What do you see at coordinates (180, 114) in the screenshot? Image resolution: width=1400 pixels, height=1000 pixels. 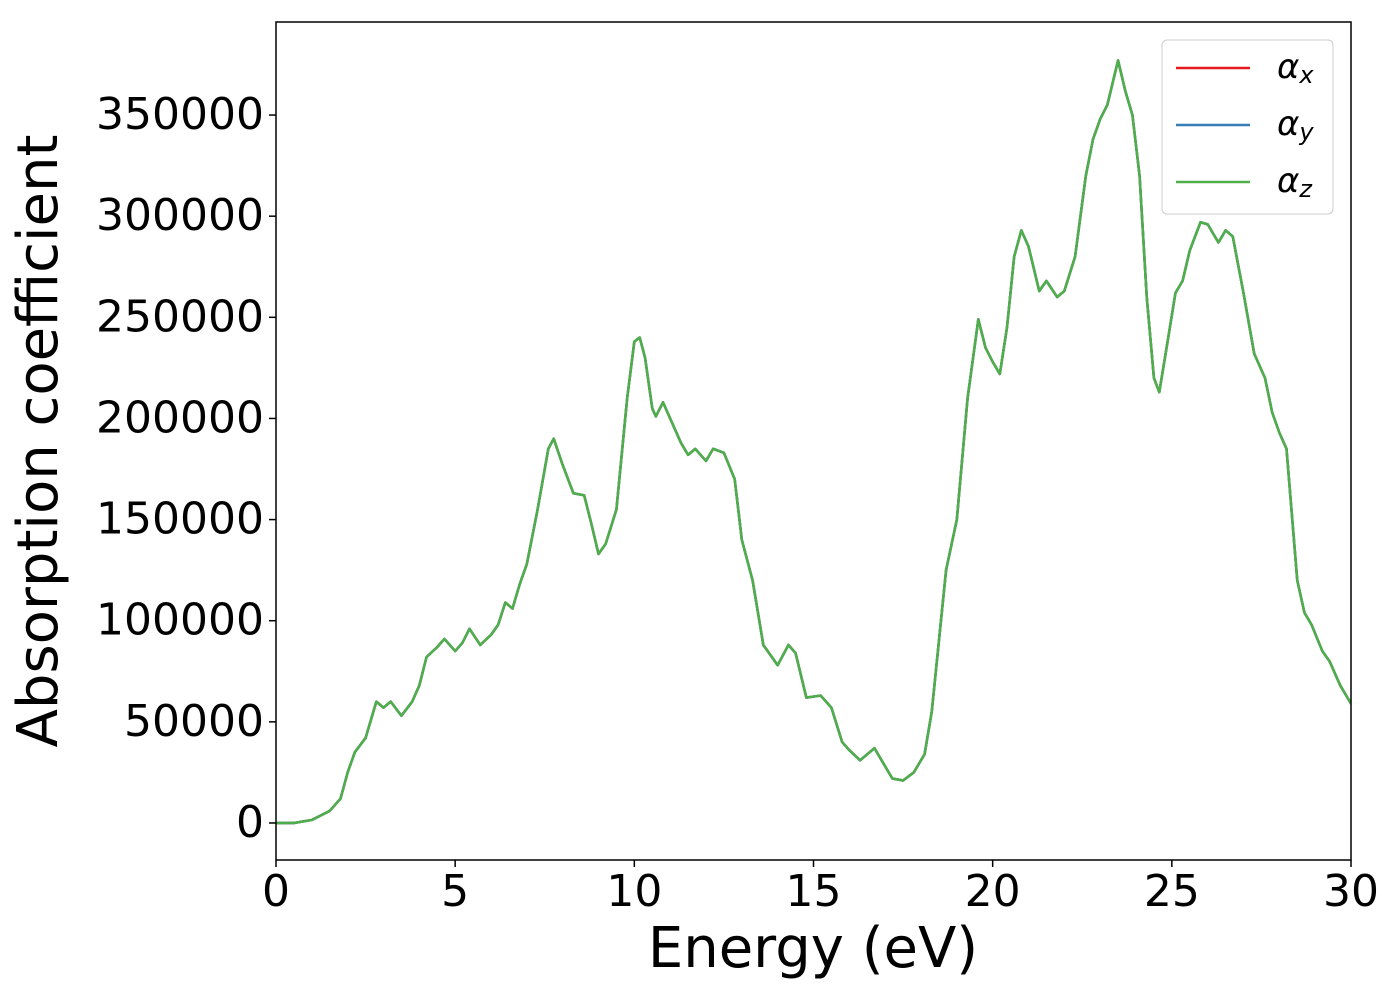 I see `y-tick-label: 350000` at bounding box center [180, 114].